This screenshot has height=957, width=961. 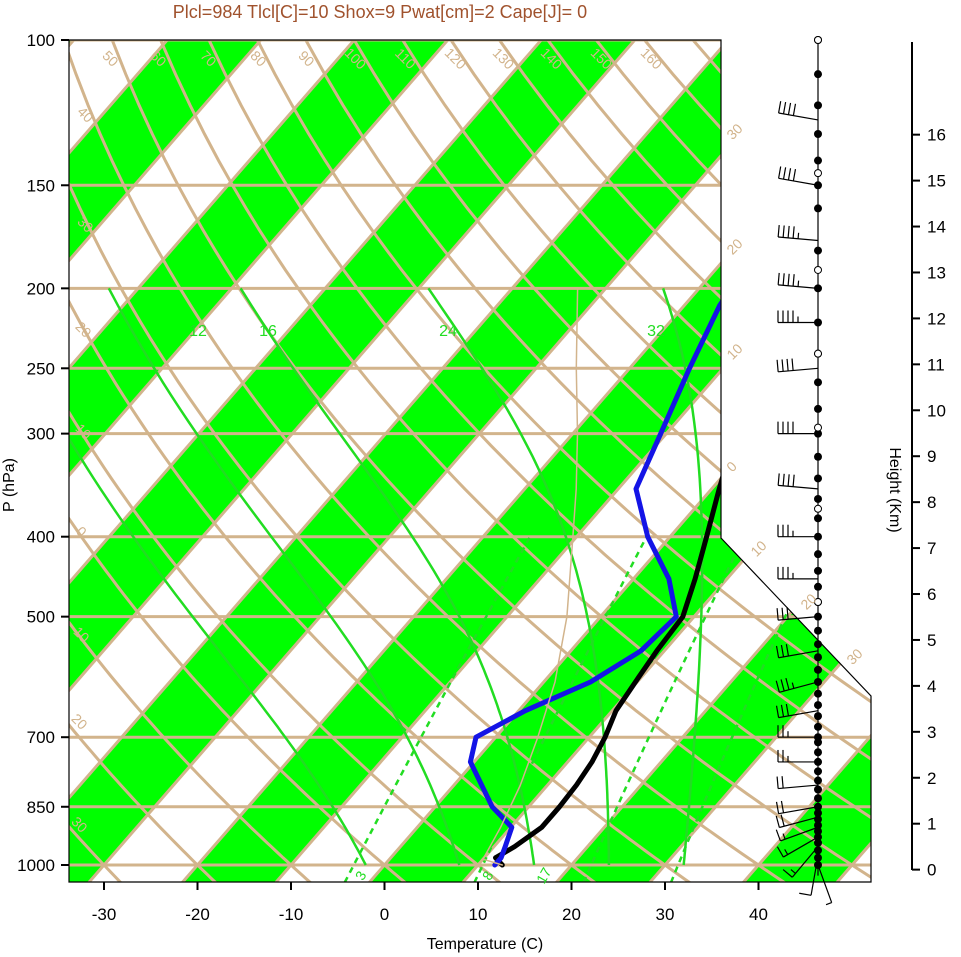 I want to click on height-tick-label: 3, so click(x=931, y=732).